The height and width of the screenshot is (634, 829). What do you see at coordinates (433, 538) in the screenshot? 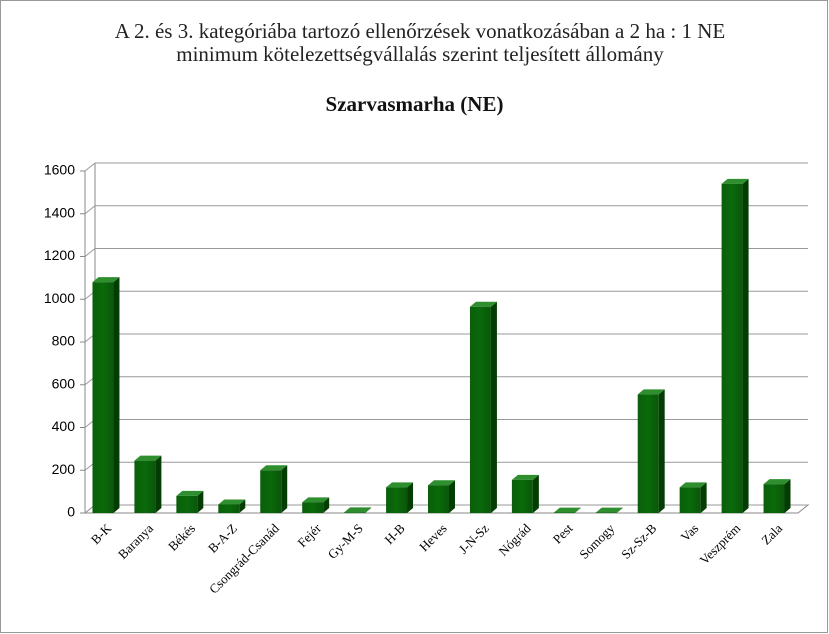
I see `x-tick-label: Heves` at bounding box center [433, 538].